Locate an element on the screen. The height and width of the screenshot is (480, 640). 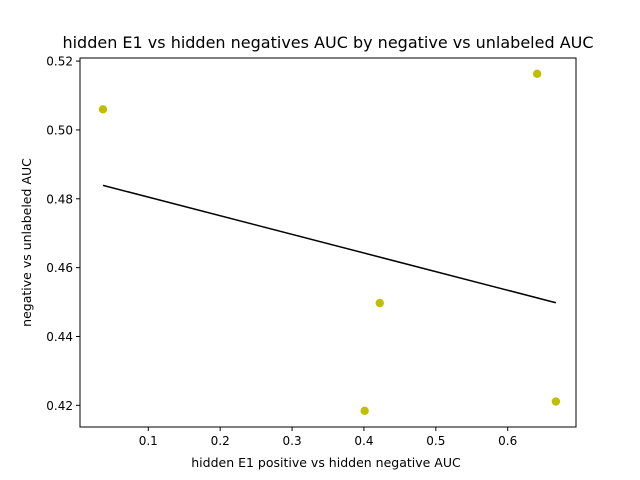
y-tick-label: 0.50 is located at coordinates (59, 130).